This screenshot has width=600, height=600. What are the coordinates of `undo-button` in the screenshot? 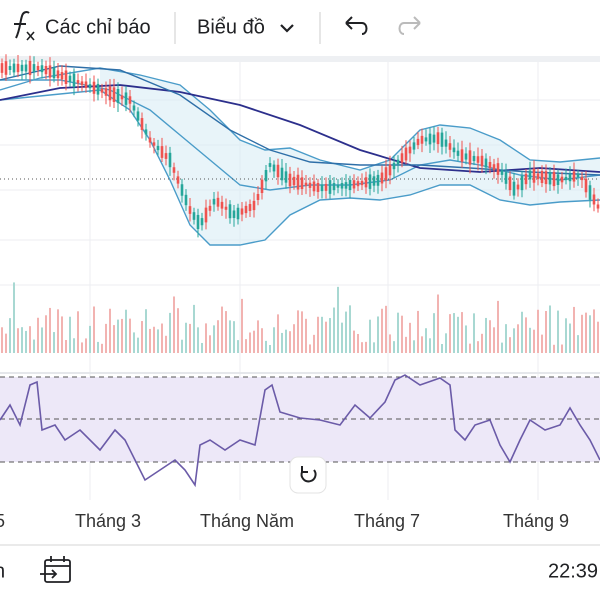 It's located at (356, 25).